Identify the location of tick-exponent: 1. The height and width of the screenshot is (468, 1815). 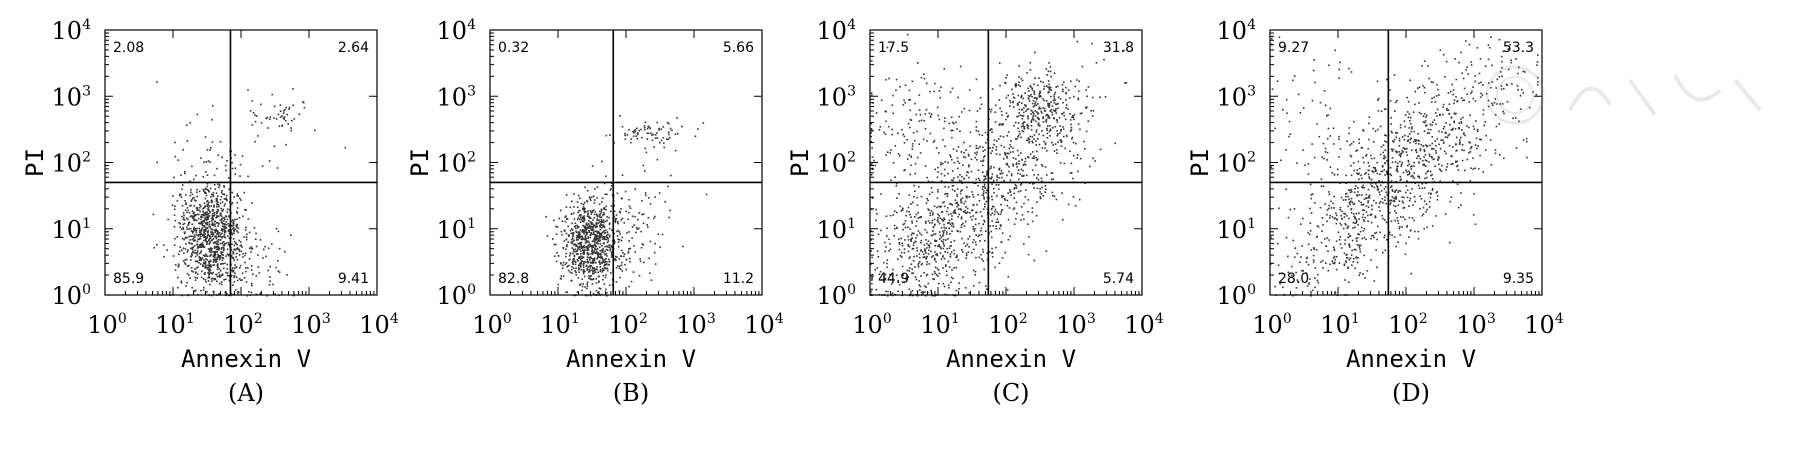
(851, 224).